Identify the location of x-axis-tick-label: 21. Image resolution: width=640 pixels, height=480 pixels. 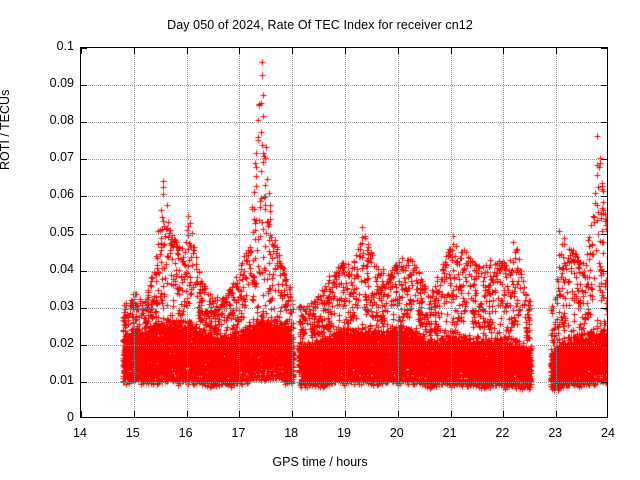
(449, 433).